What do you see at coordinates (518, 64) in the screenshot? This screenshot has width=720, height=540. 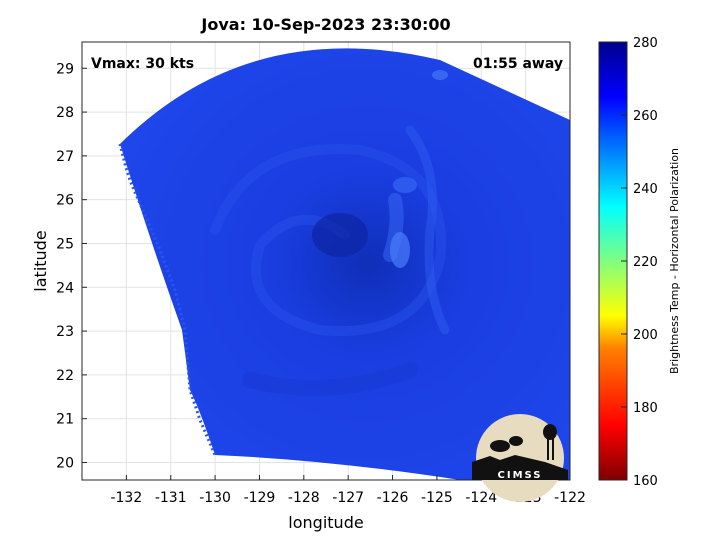 I see `time-away-annotation: 01:55 away` at bounding box center [518, 64].